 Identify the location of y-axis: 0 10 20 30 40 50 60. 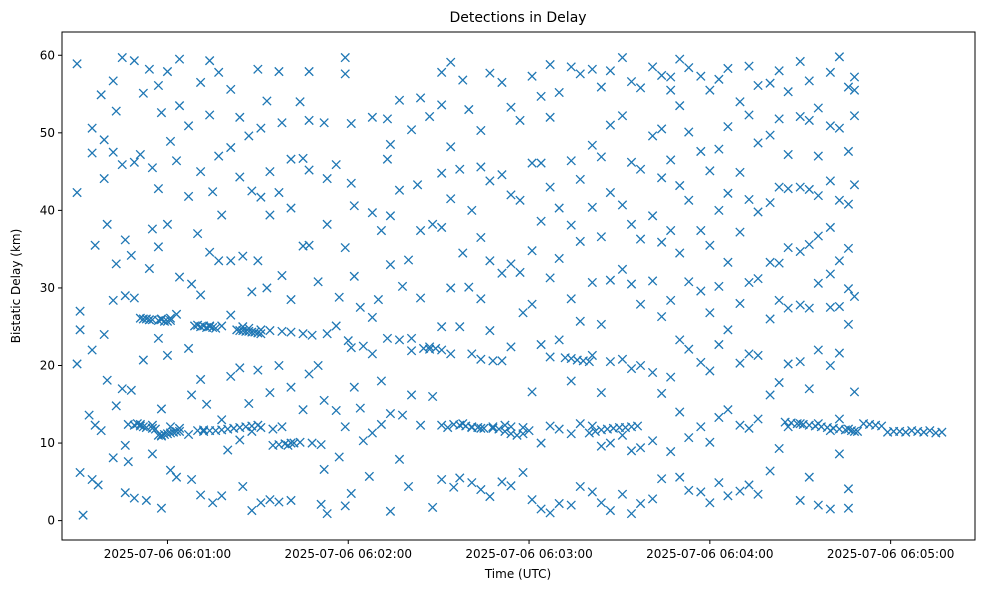
(51, 288).